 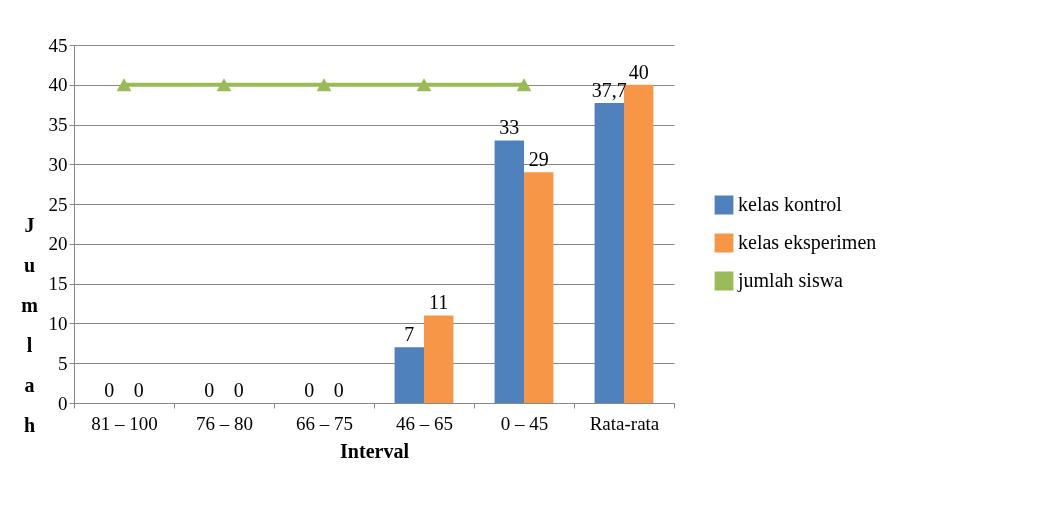 What do you see at coordinates (807, 242) in the screenshot?
I see `legend-label: kelas eksperimen` at bounding box center [807, 242].